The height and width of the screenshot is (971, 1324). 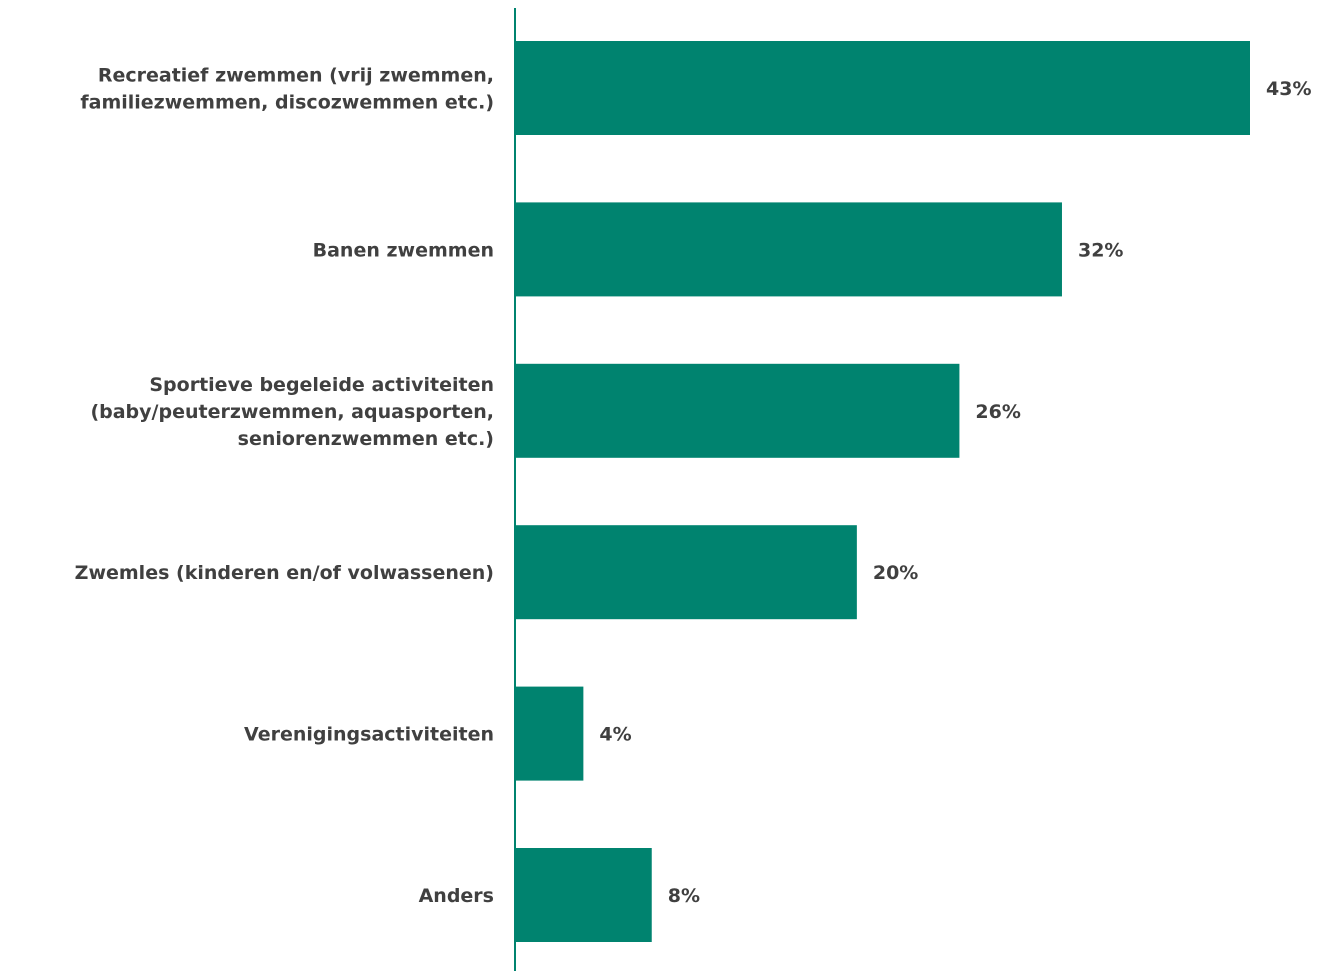 I want to click on category-label-line: (baby/peuterzwemmen, aquasporten,, so click(x=292, y=412).